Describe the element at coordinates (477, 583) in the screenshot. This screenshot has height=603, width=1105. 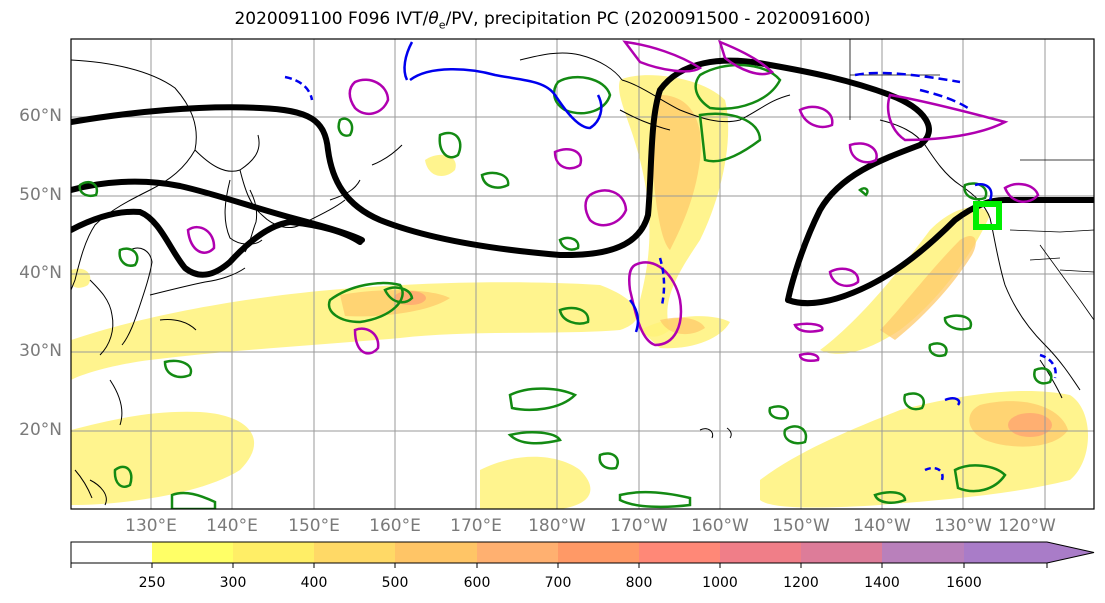
I see `colorbar-tick-600: 600` at that location.